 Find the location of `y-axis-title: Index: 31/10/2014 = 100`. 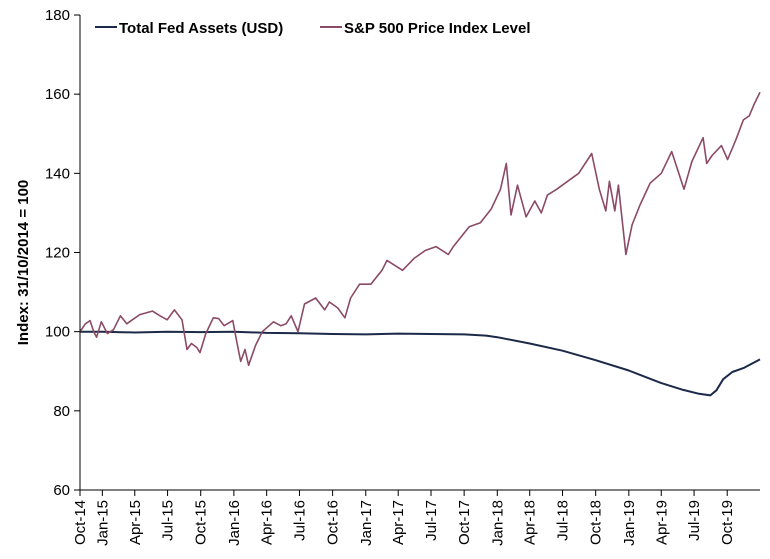

y-axis-title: Index: 31/10/2014 = 100 is located at coordinates (23, 263).